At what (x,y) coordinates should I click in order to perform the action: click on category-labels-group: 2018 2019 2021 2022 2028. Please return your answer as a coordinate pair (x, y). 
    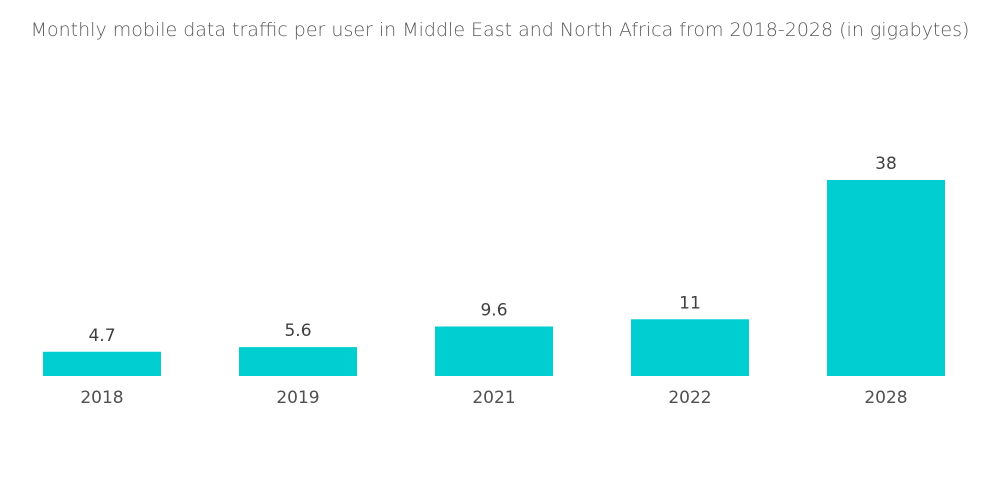
    Looking at the image, I should click on (493, 398).